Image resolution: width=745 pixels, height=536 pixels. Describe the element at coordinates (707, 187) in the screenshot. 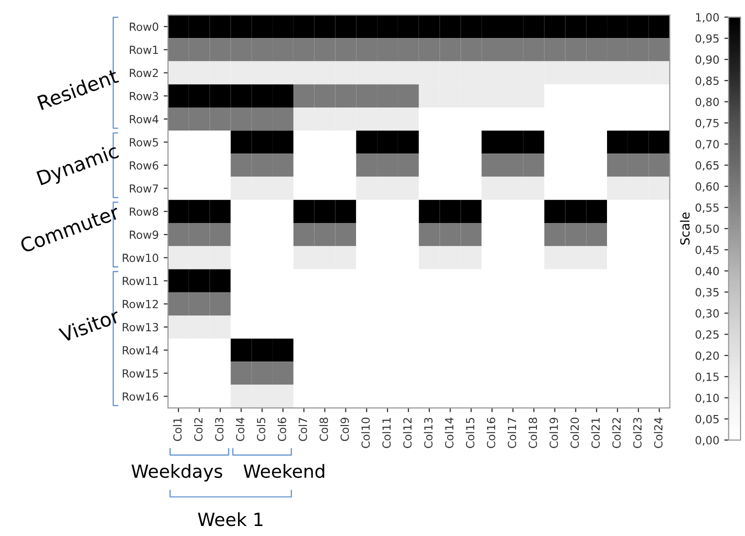

I see `color-bar-label: 0,60` at that location.